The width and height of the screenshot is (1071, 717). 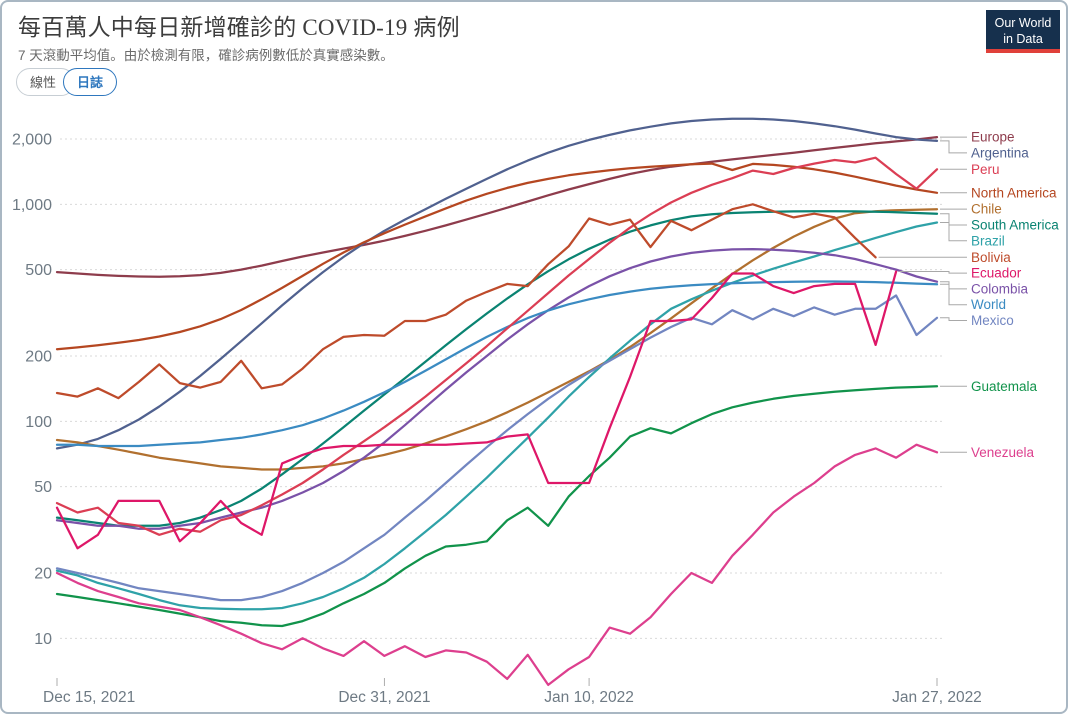 I want to click on x-axis-tick-label: Dec 15, 2021, so click(x=89, y=697).